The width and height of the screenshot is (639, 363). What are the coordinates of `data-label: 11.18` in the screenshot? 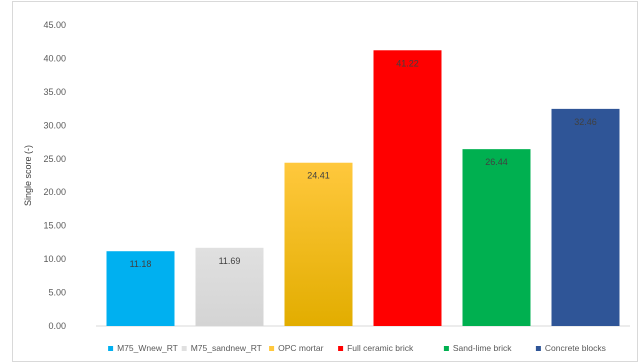 It's located at (141, 264).